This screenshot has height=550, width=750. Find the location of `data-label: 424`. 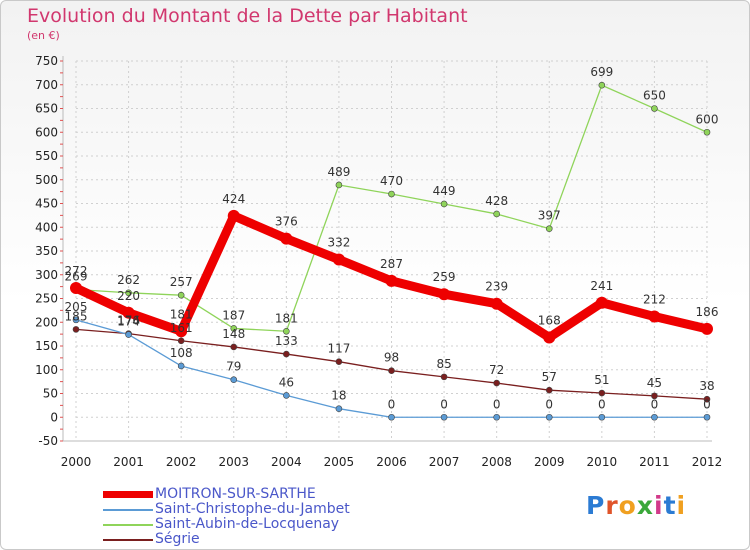

data-label: 424 is located at coordinates (233, 199).